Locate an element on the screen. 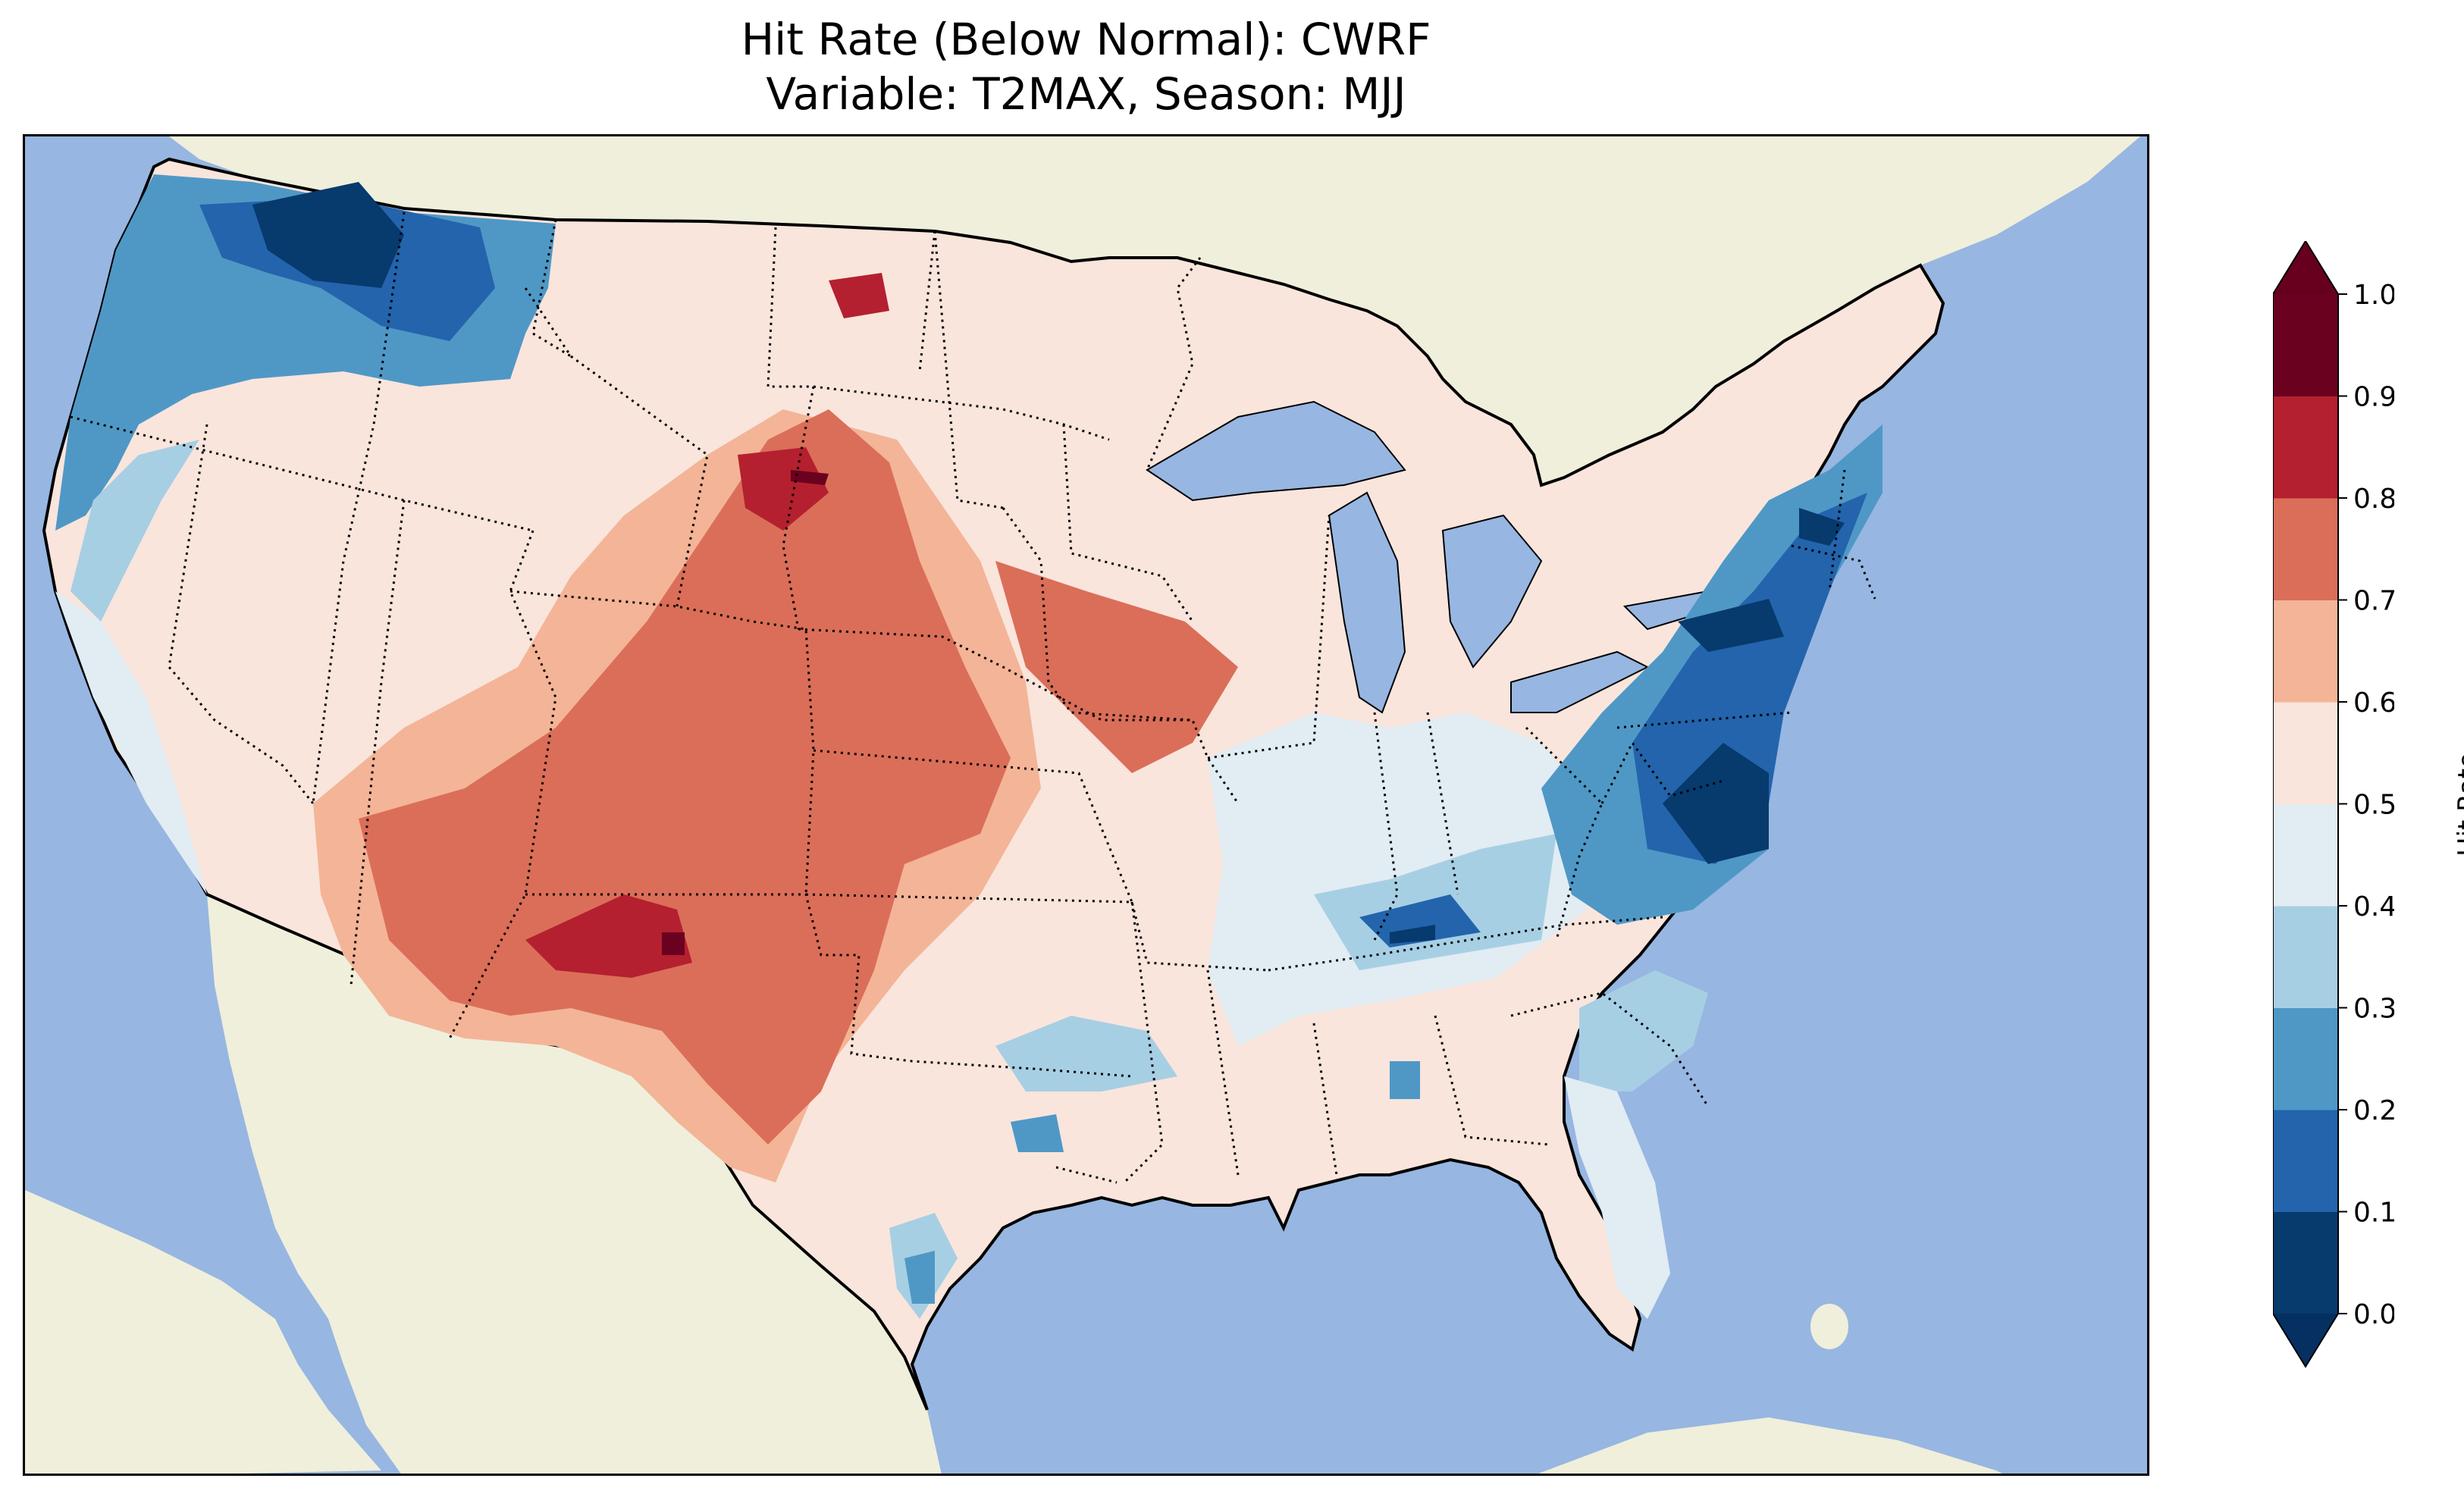  colorbar-label: Hit Rate is located at coordinates (2458, 804).